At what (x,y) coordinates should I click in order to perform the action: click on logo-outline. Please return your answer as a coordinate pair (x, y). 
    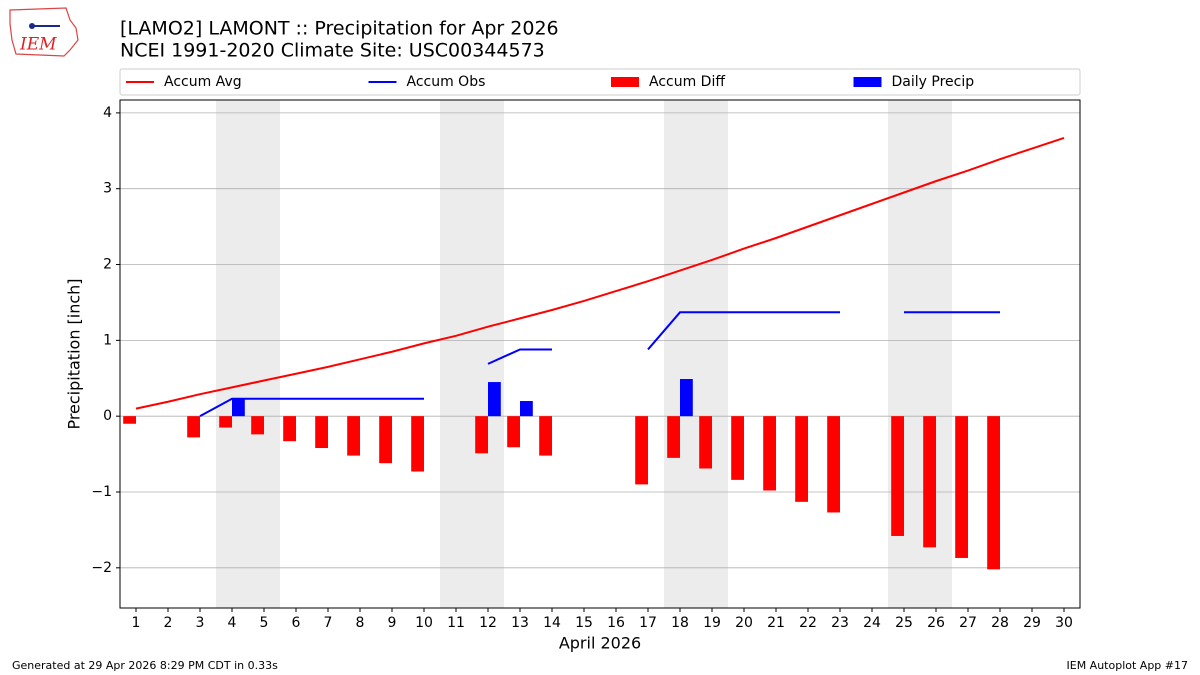
    Looking at the image, I should click on (44, 32).